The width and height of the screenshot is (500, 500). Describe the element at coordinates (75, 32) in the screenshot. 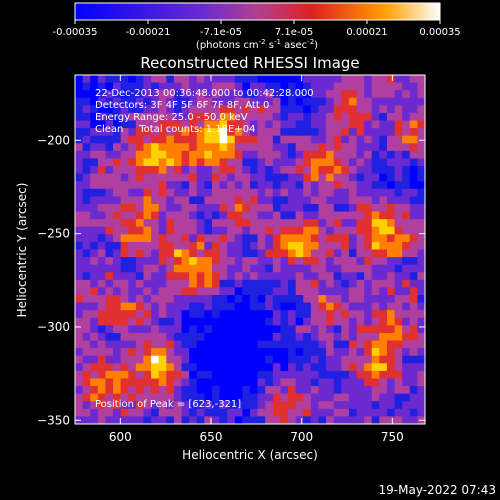

I see `colorbar-tick-label: -0.00035` at that location.